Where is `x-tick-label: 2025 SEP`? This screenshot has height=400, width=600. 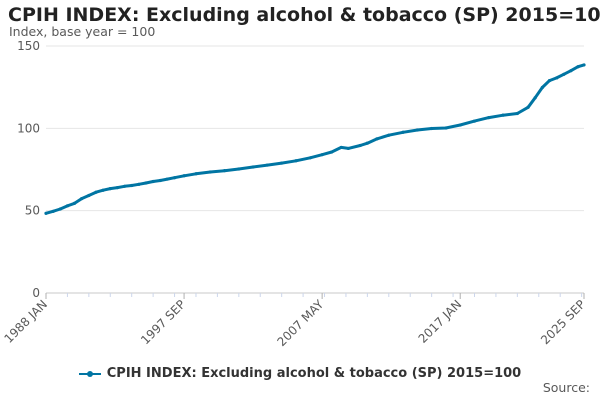
x-tick-label: 2025 SEP is located at coordinates (563, 322).